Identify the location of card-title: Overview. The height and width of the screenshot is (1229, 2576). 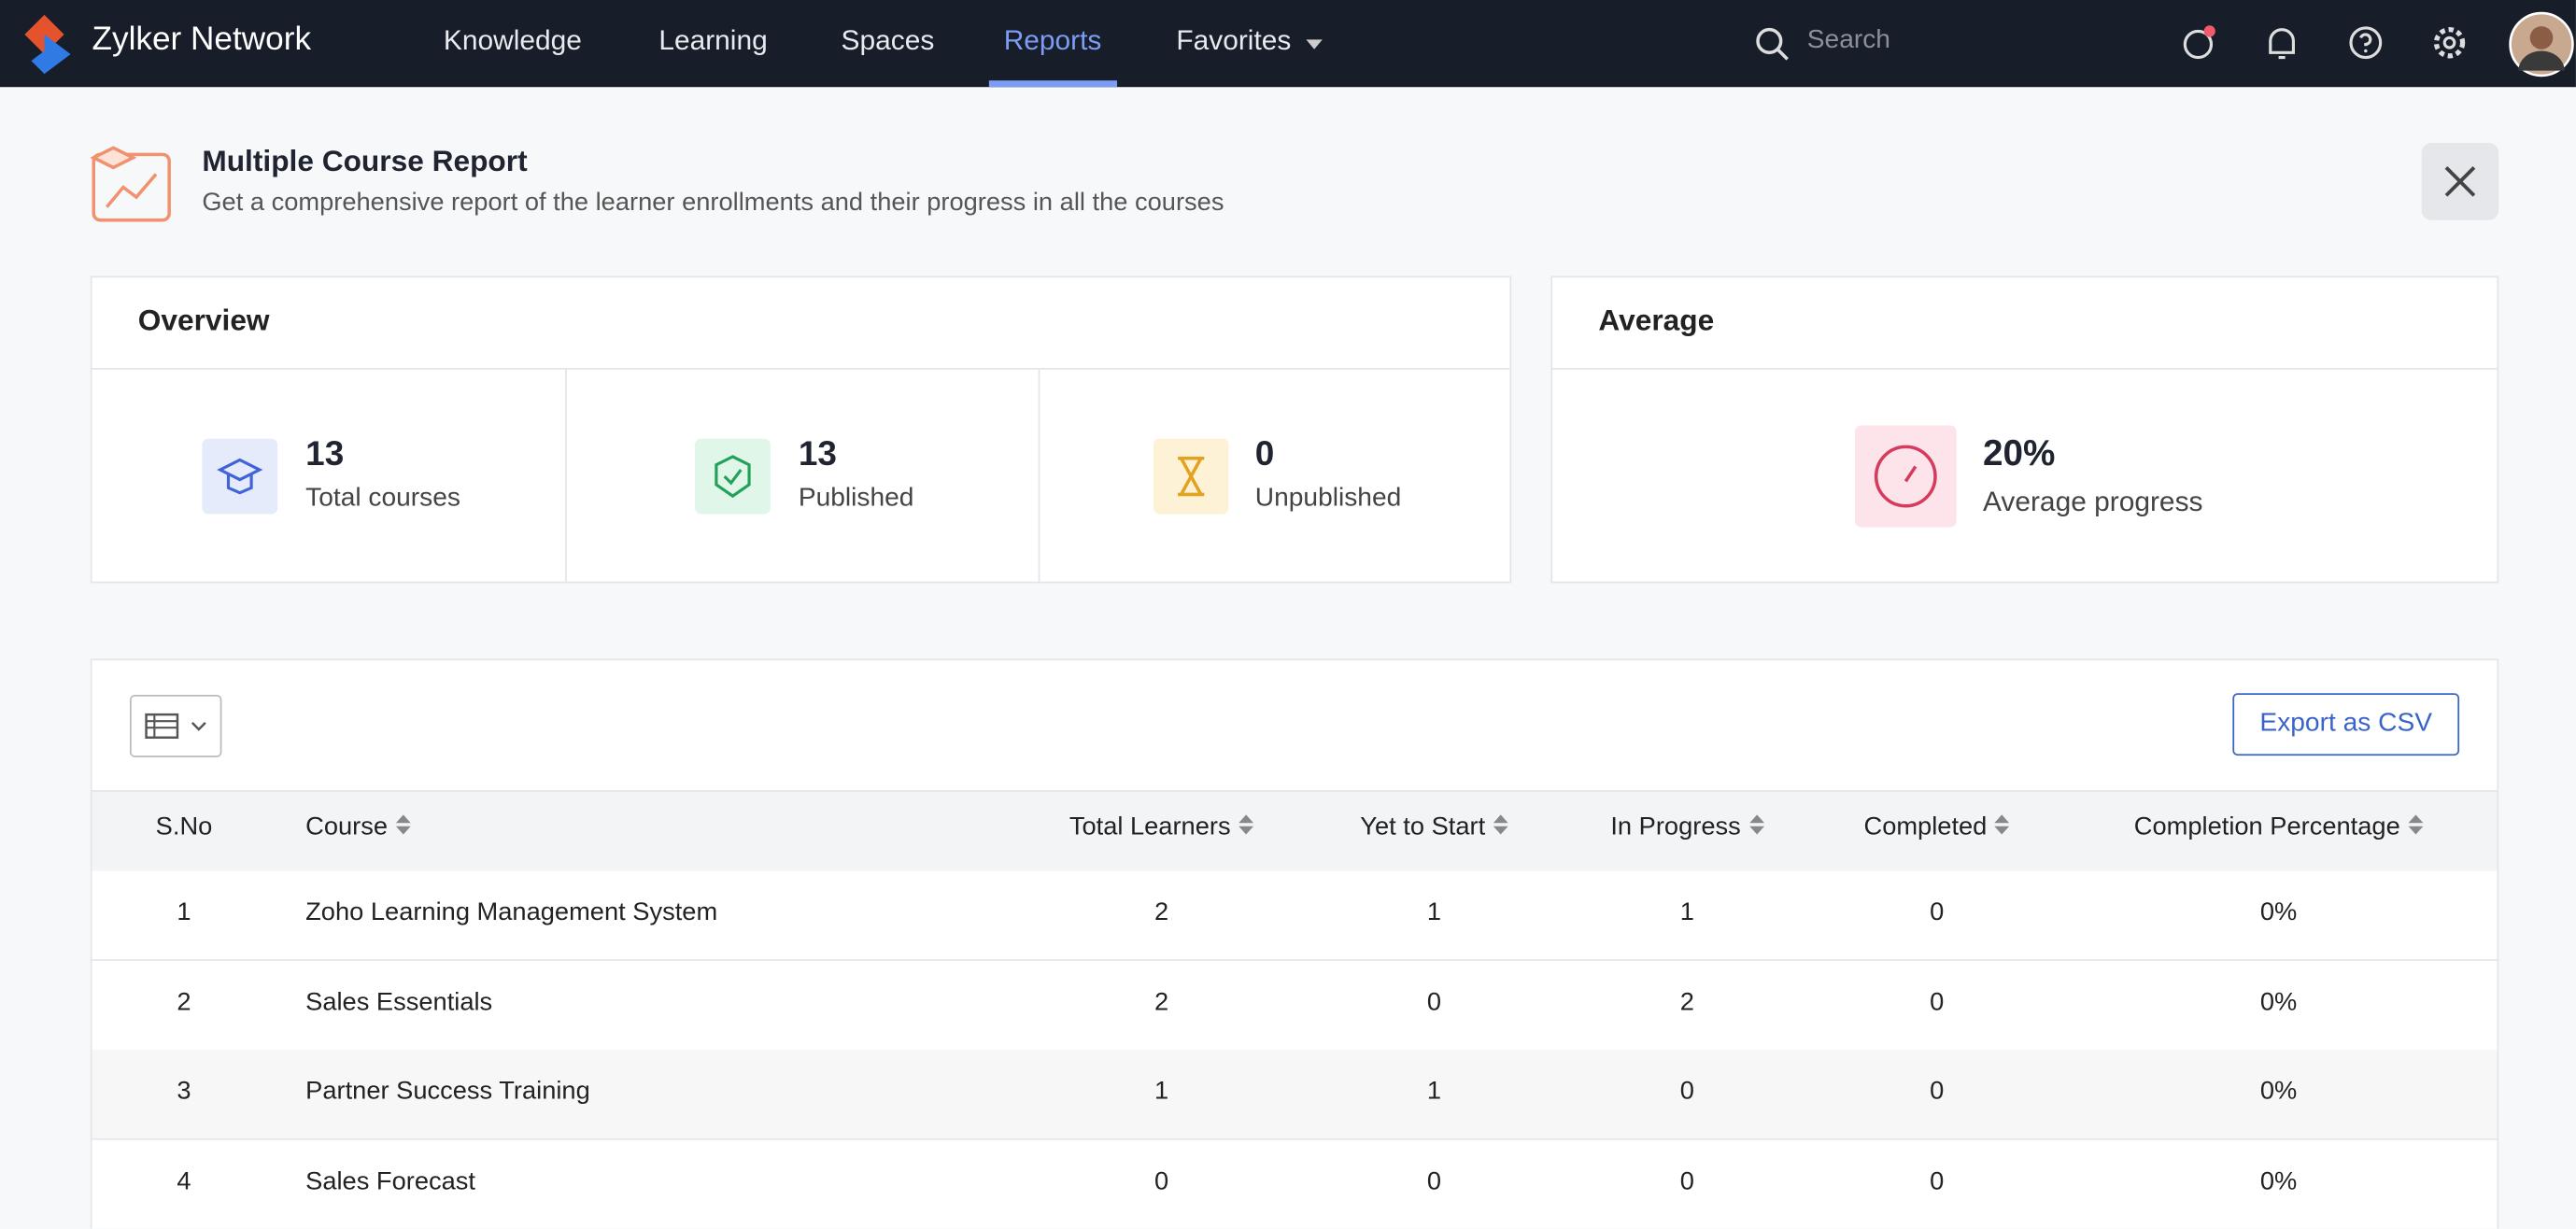
(203, 320).